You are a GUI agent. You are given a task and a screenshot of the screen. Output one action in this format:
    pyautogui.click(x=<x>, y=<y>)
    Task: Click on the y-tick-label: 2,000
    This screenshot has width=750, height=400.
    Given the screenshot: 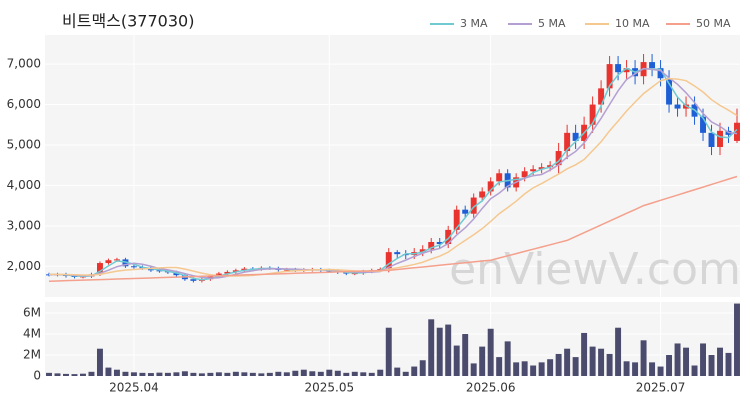 What is the action you would take?
    pyautogui.click(x=24, y=266)
    